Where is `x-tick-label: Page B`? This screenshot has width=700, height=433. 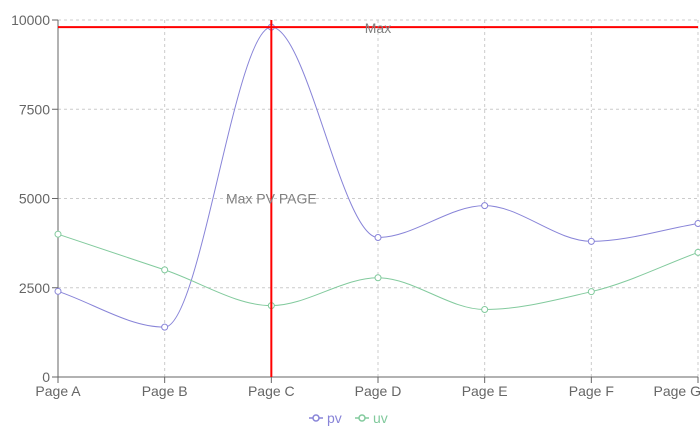
x-tick-label: Page B is located at coordinates (165, 391).